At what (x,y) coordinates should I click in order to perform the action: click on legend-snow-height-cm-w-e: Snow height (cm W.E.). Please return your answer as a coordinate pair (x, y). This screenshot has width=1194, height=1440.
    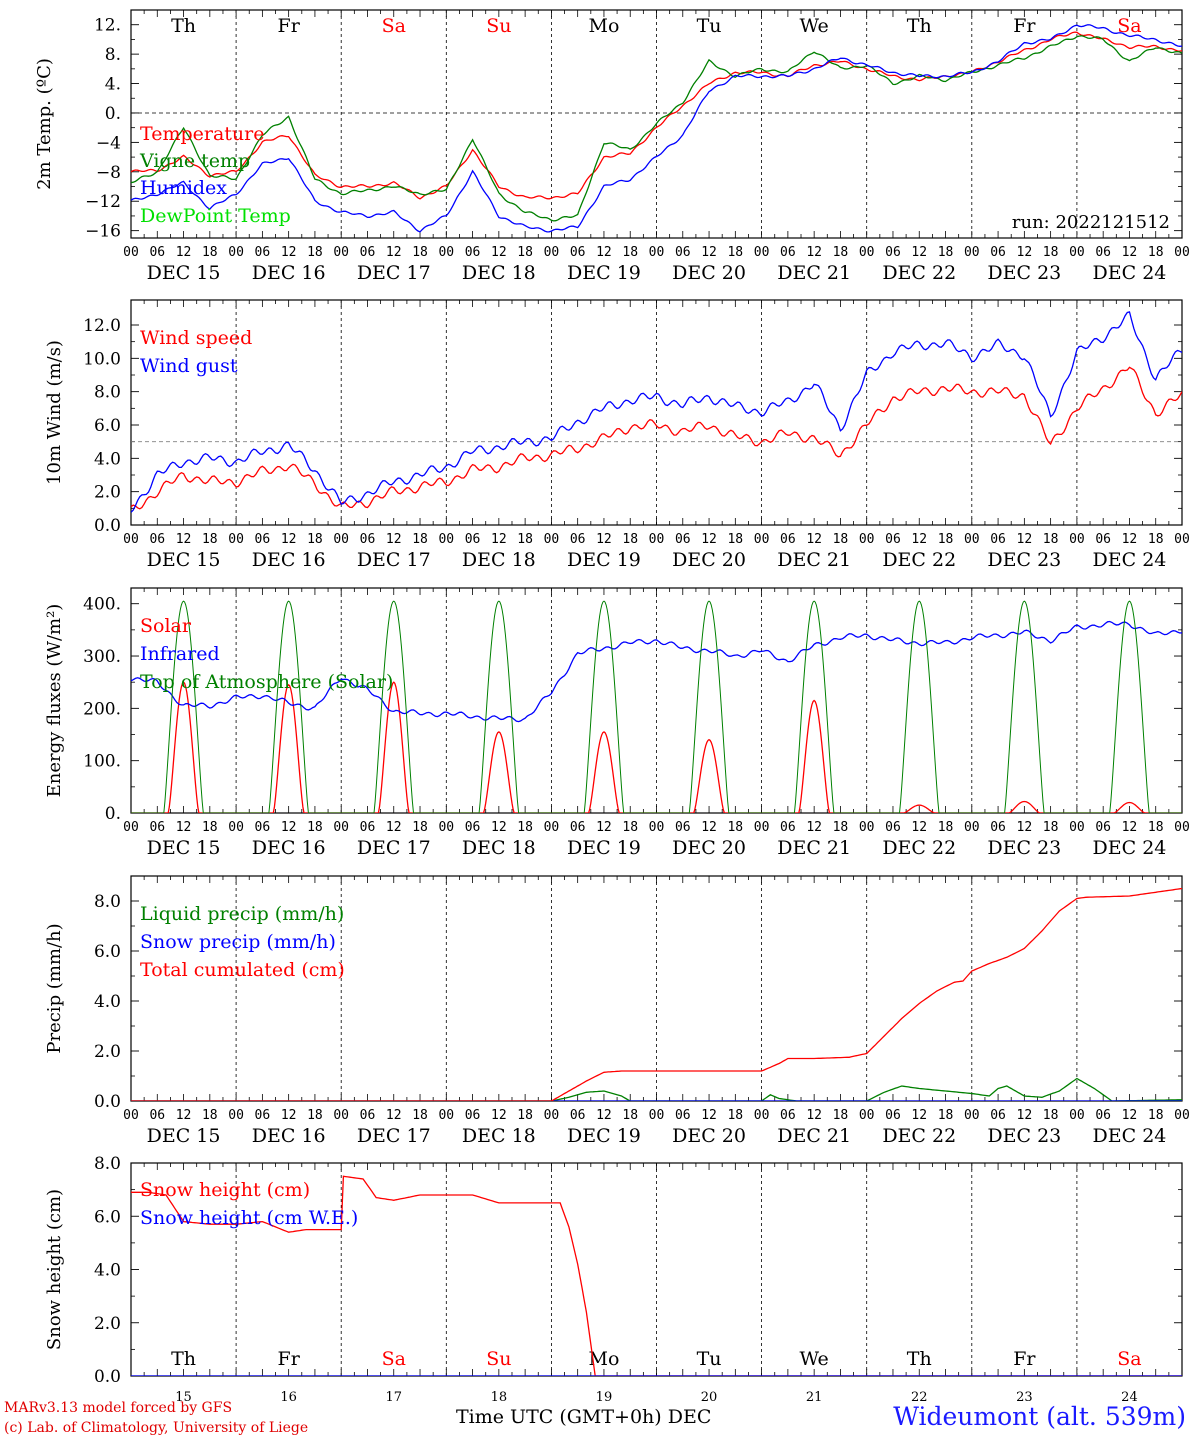
    Looking at the image, I should click on (249, 1218).